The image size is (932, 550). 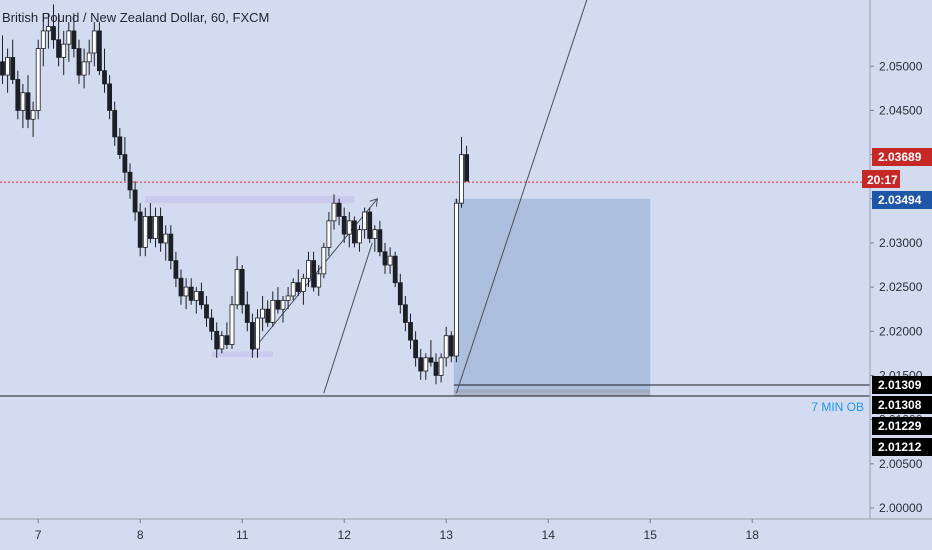 I want to click on price-label-1: 2.01309, so click(x=902, y=385).